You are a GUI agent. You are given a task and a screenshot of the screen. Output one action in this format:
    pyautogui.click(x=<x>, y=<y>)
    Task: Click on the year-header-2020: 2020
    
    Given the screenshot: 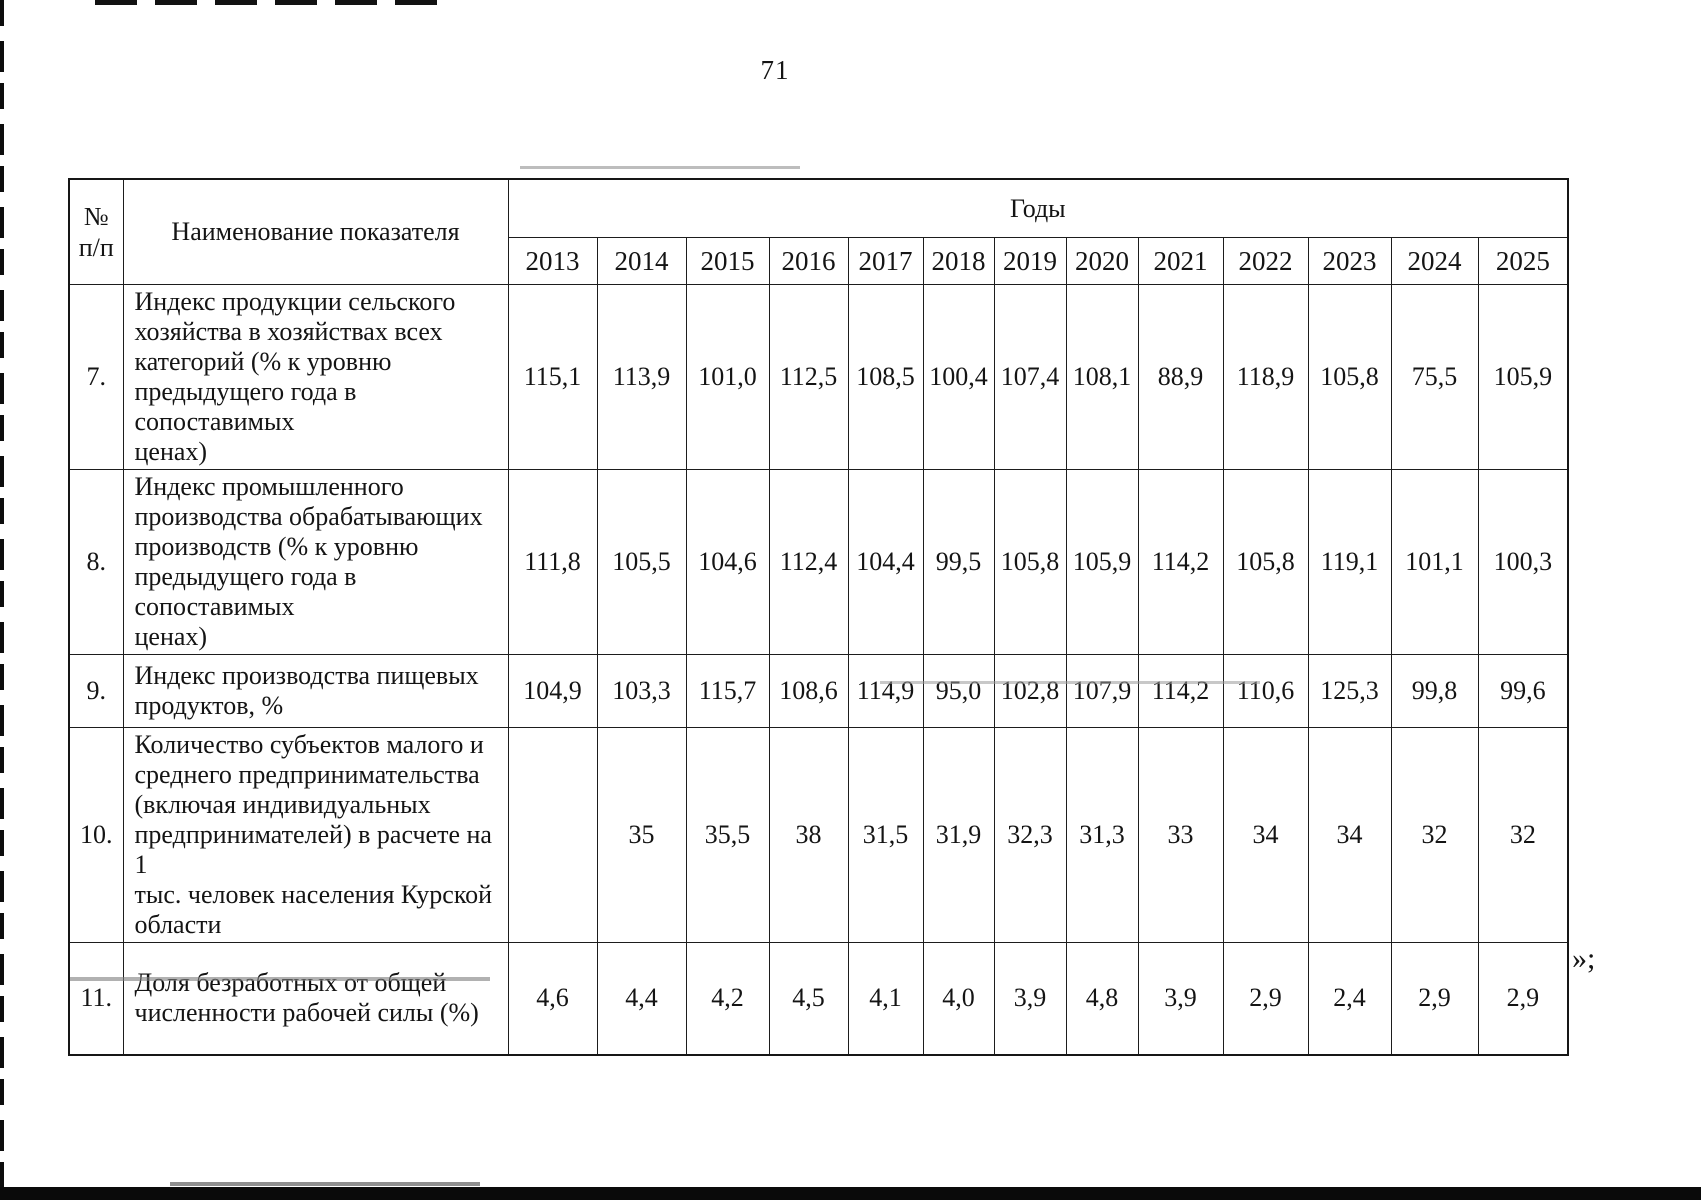 What is the action you would take?
    pyautogui.click(x=1102, y=261)
    